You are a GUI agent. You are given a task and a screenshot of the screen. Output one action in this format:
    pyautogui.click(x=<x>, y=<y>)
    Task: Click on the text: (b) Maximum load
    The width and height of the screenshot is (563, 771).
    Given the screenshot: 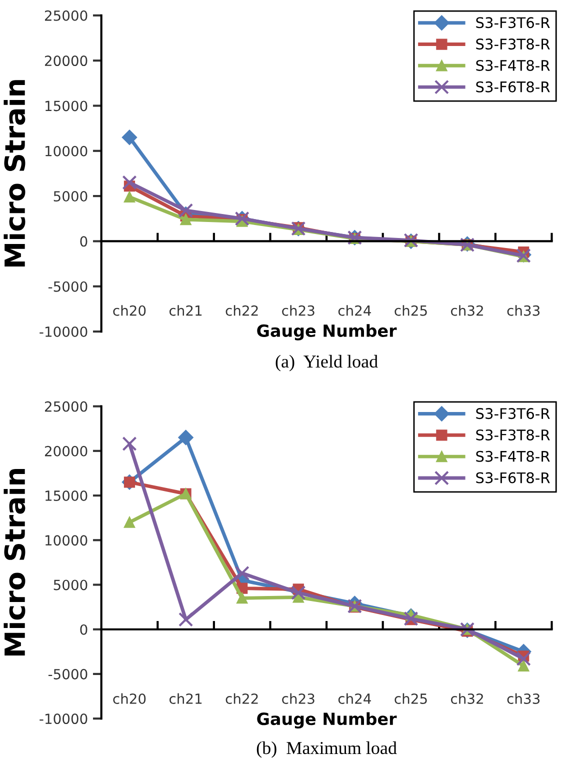 What is the action you would take?
    pyautogui.click(x=326, y=749)
    